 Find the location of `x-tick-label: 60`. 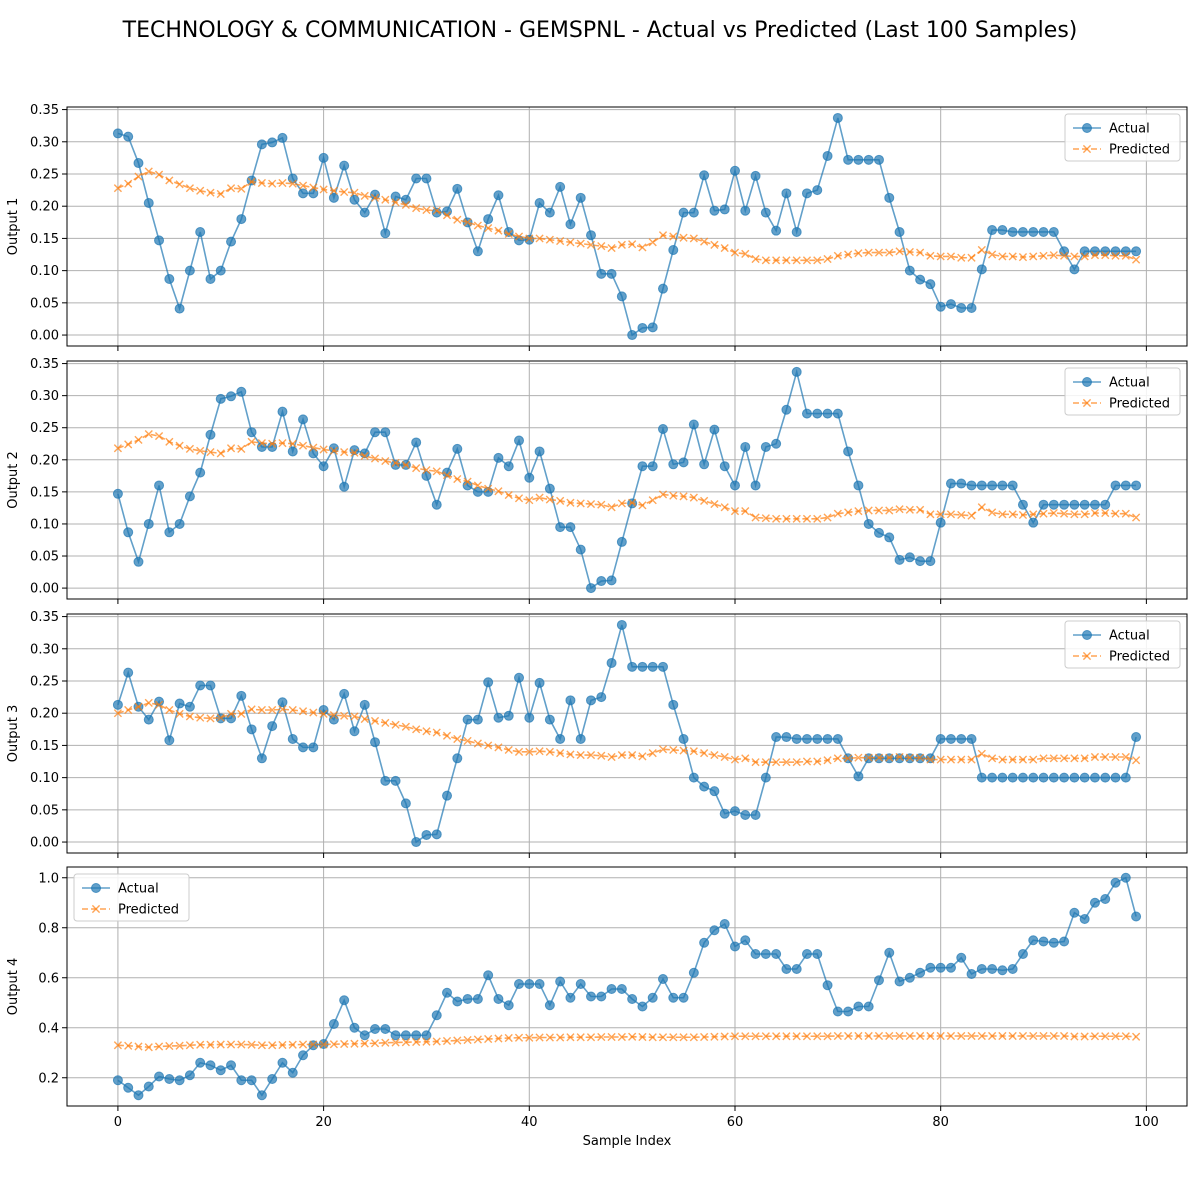

x-tick-label: 60 is located at coordinates (735, 1122).